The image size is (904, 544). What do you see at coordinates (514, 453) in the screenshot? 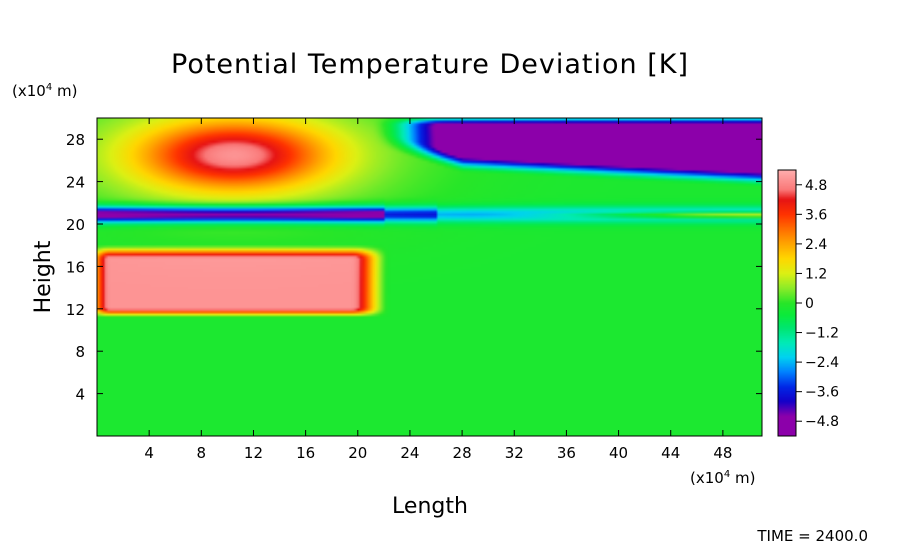
I see `x-tick-label: 32` at bounding box center [514, 453].